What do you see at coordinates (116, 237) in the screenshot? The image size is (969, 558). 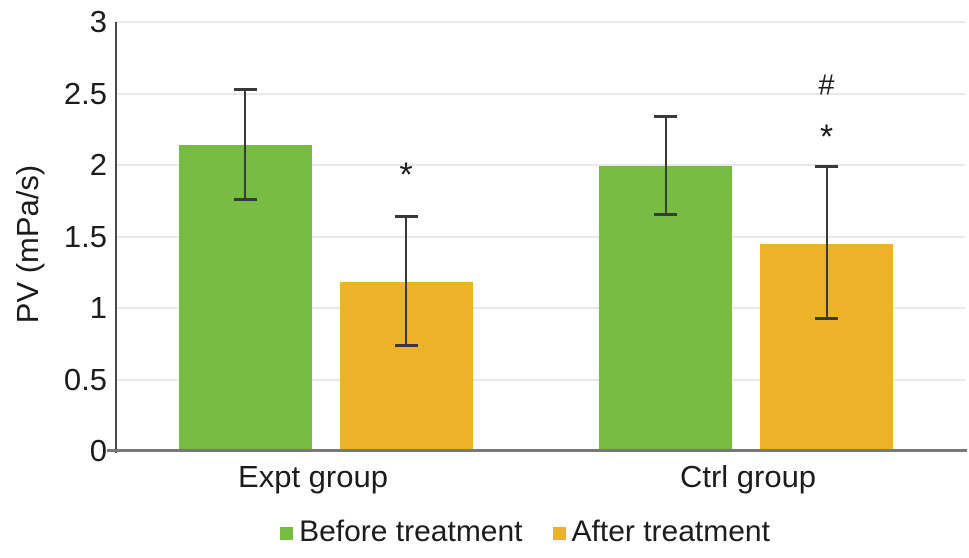 I see `y-axis-line` at bounding box center [116, 237].